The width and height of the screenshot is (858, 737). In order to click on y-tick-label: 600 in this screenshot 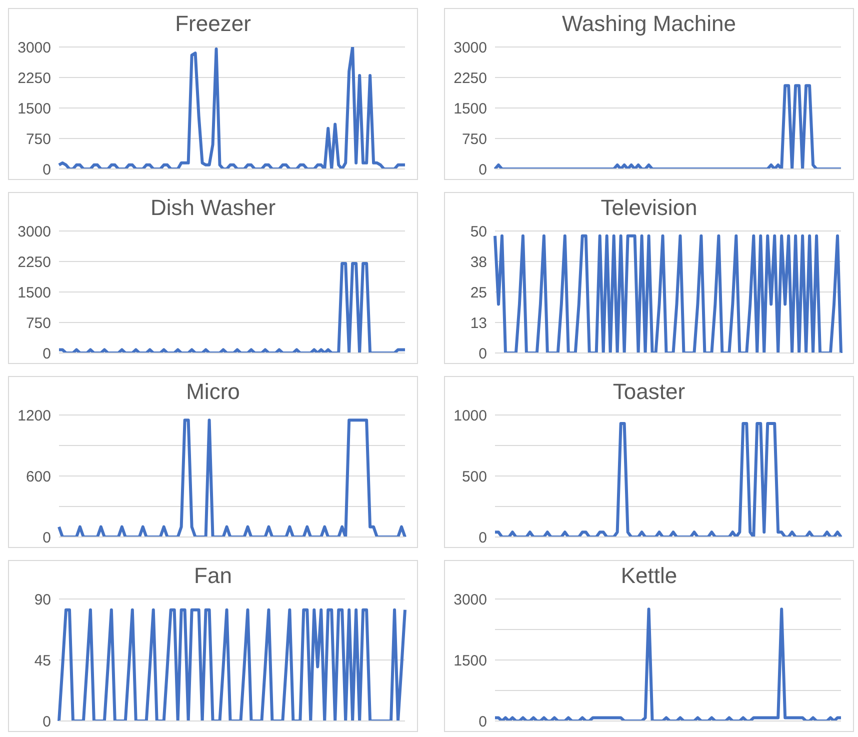, I will do `click(38, 477)`.